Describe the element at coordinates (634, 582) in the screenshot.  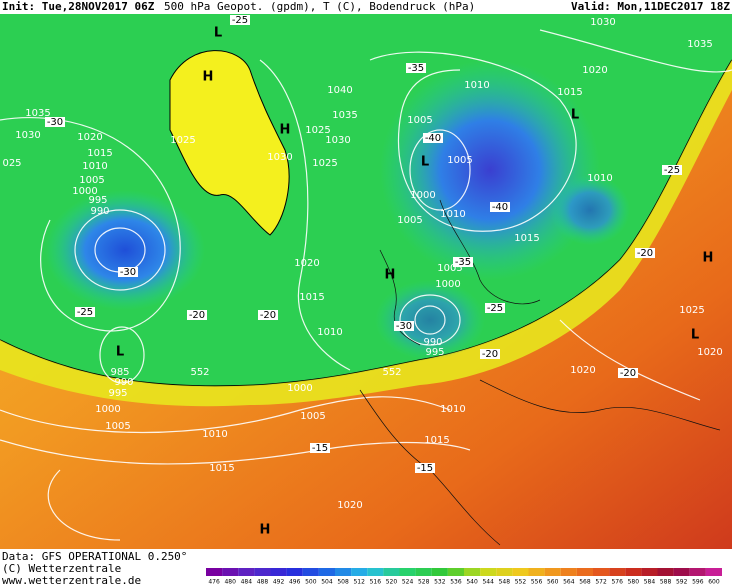
I see `colorbar-label: 580` at that location.